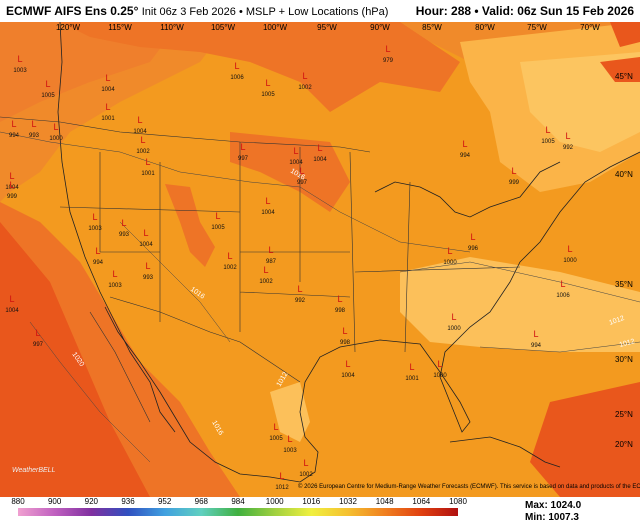 The width and height of the screenshot is (640, 525). What do you see at coordinates (421, 501) in the screenshot?
I see `colorbar-tick: 1064` at bounding box center [421, 501].